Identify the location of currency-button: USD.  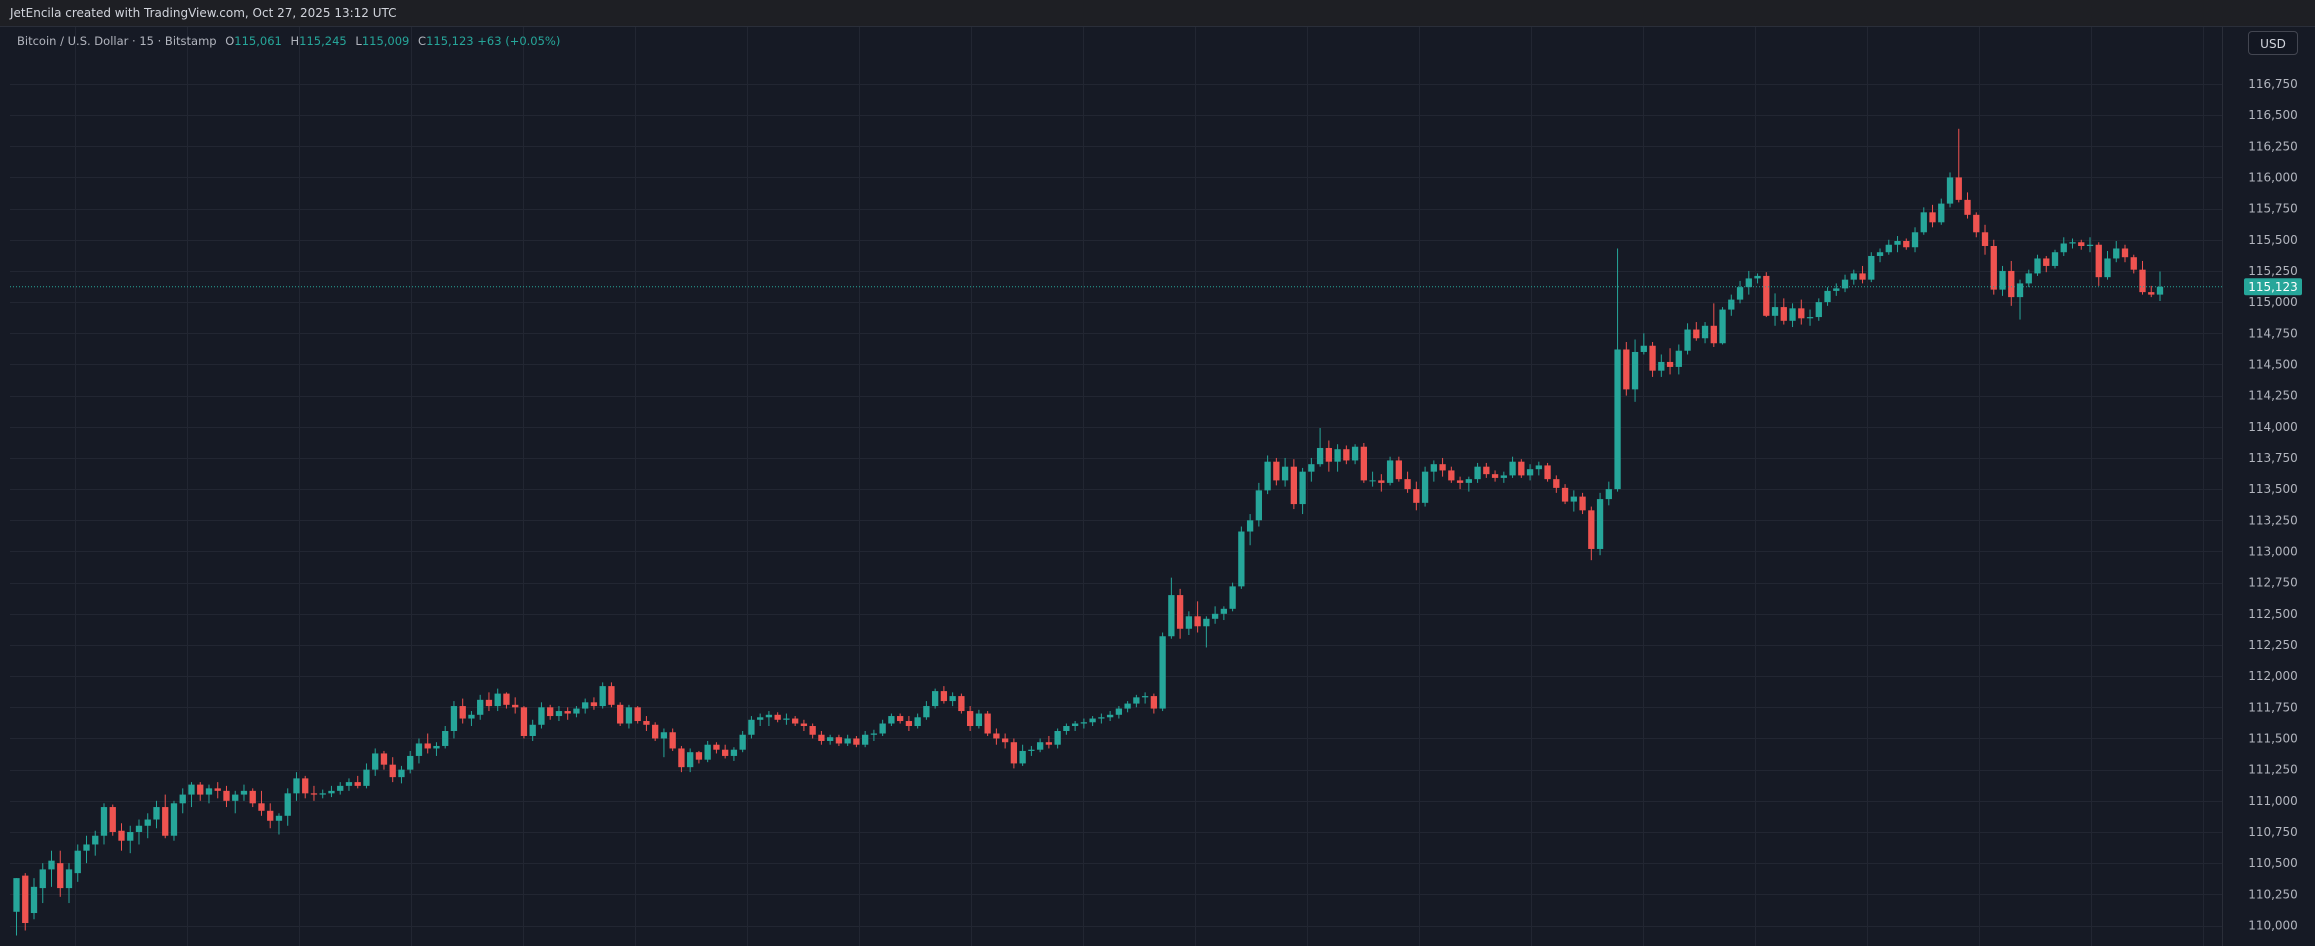
(2273, 43).